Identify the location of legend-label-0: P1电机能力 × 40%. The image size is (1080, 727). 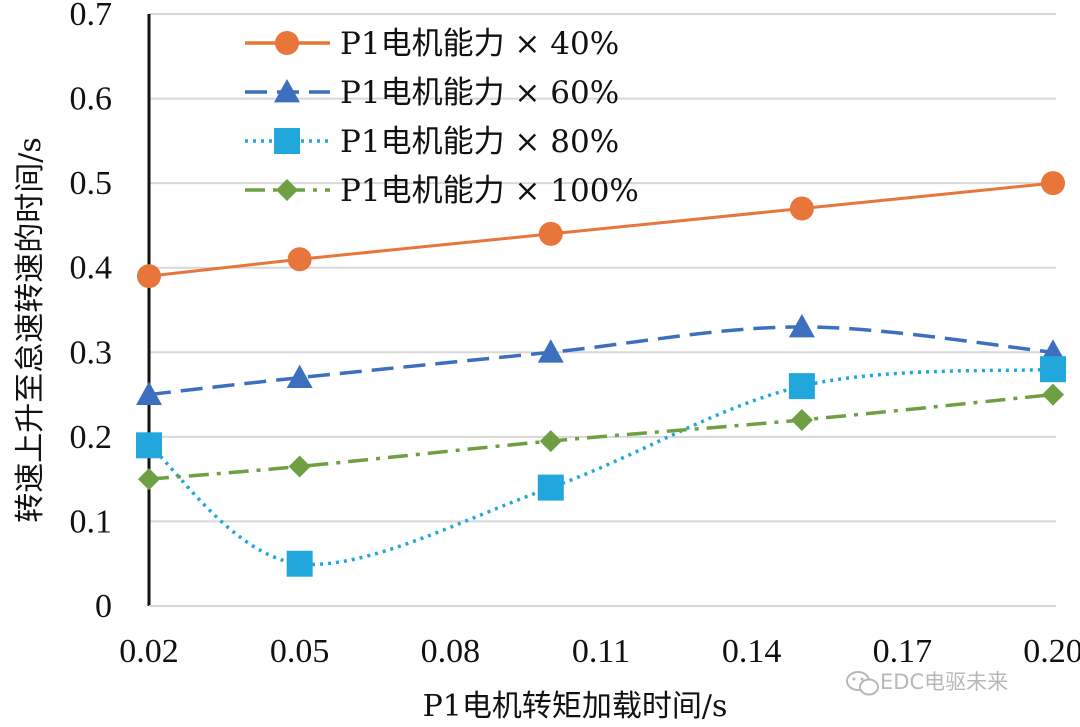
(479, 44).